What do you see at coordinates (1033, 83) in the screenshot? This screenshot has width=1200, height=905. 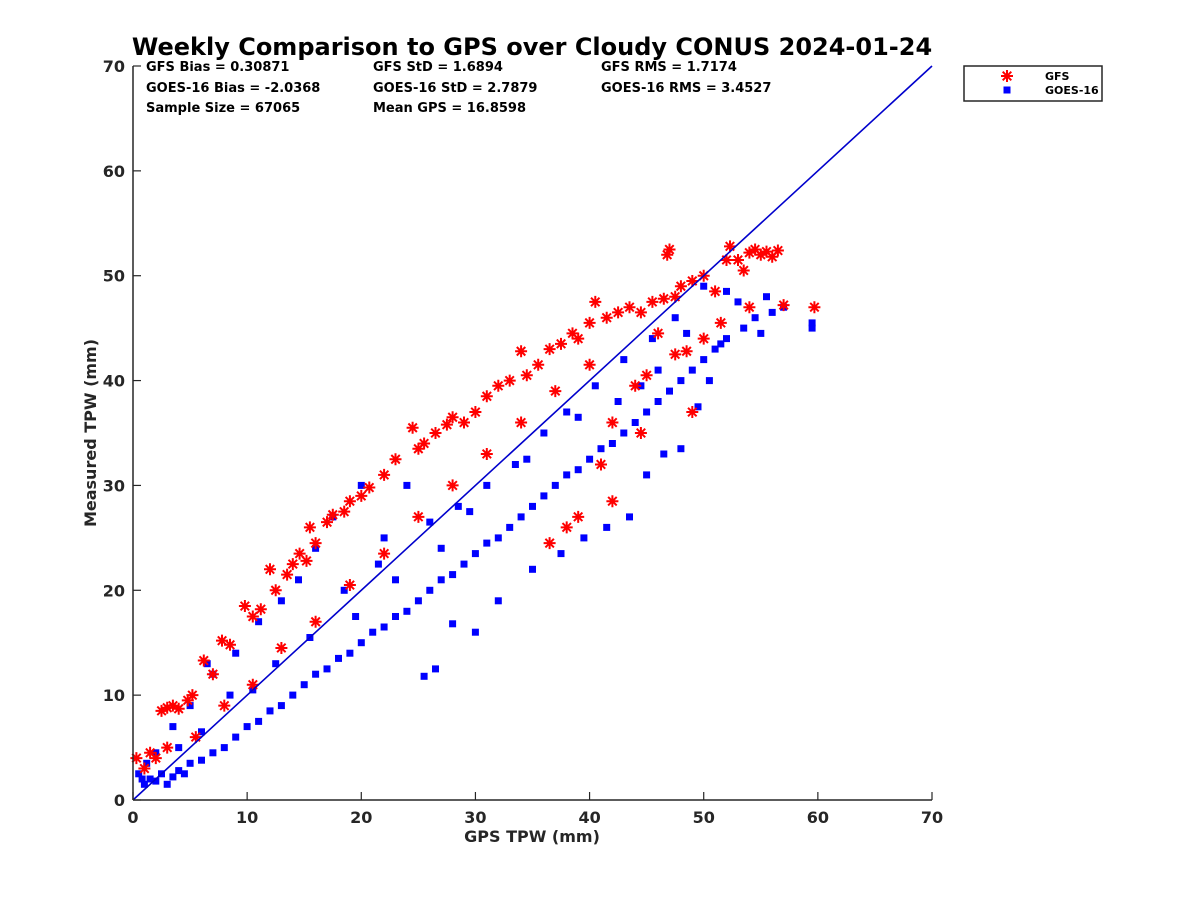 I see `legend-box` at bounding box center [1033, 83].